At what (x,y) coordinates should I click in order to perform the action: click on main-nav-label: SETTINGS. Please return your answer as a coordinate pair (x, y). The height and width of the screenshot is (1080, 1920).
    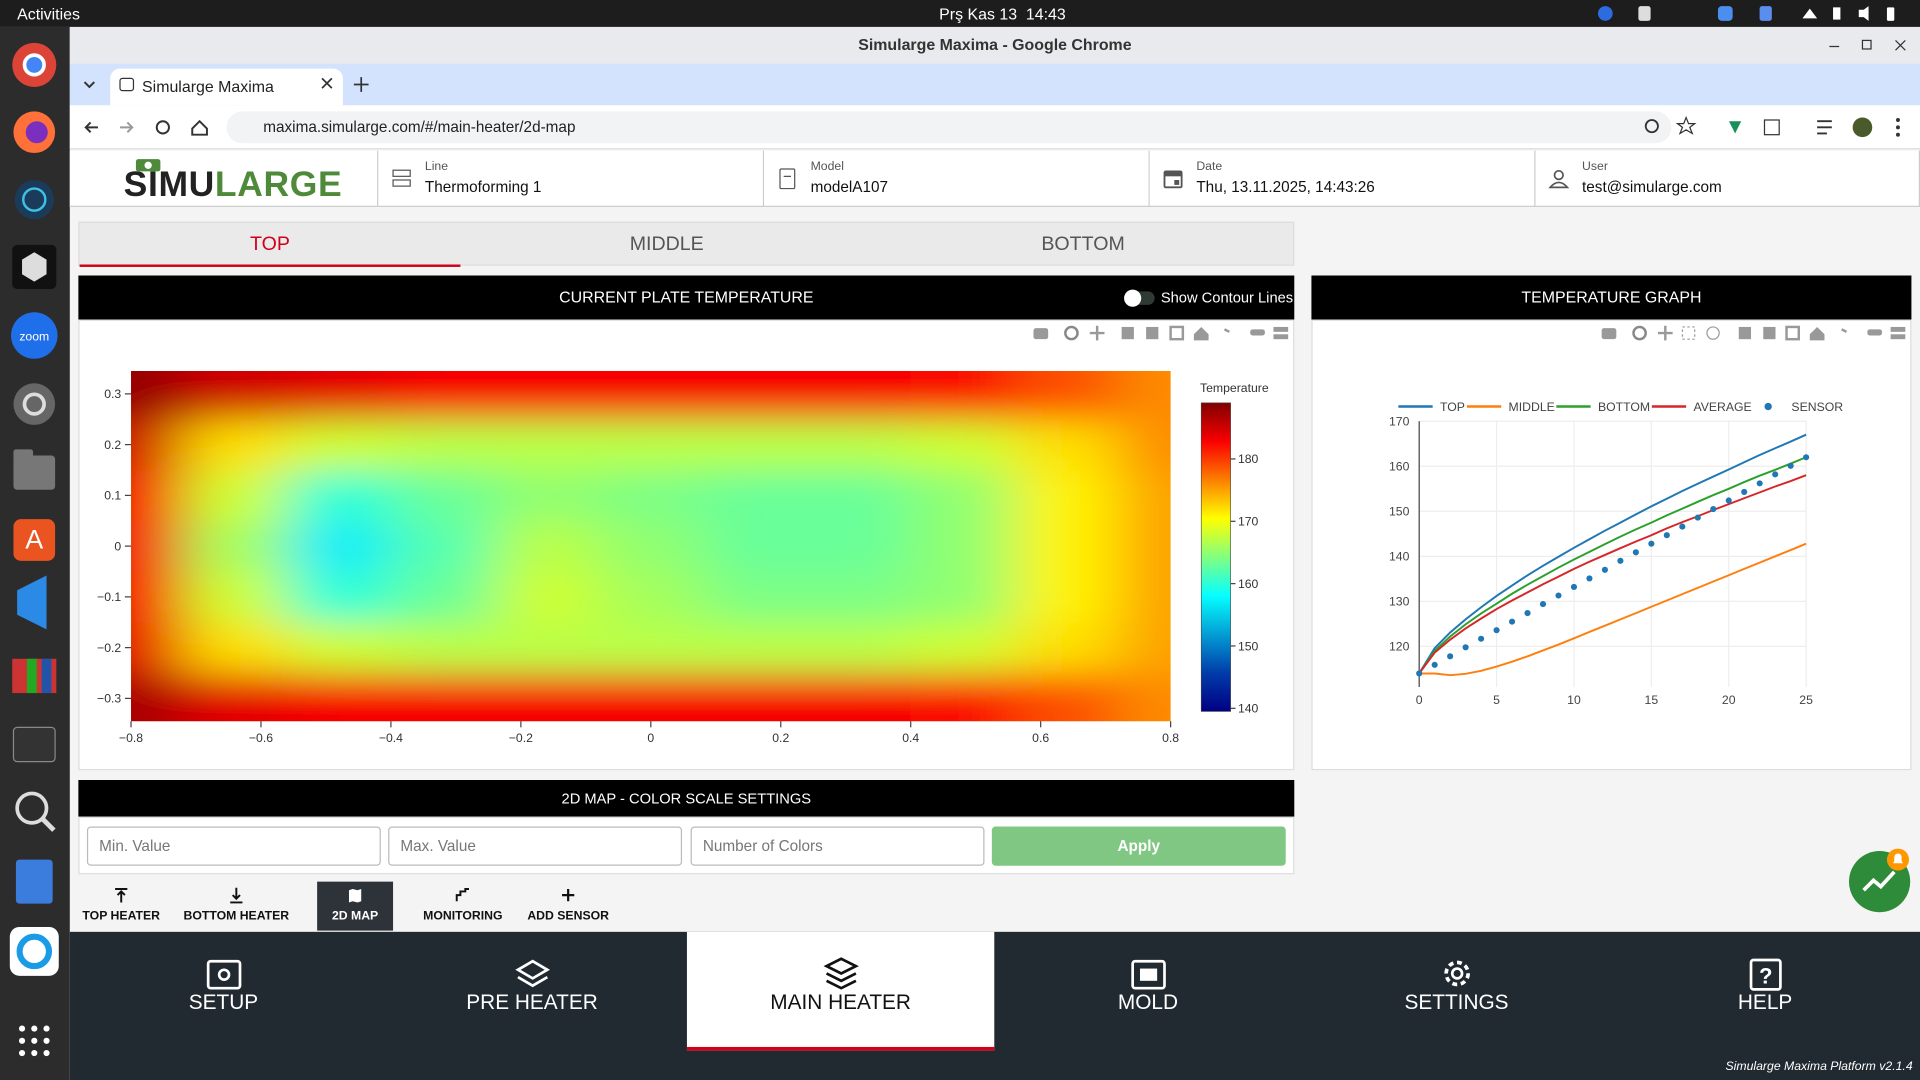
    Looking at the image, I should click on (1456, 1002).